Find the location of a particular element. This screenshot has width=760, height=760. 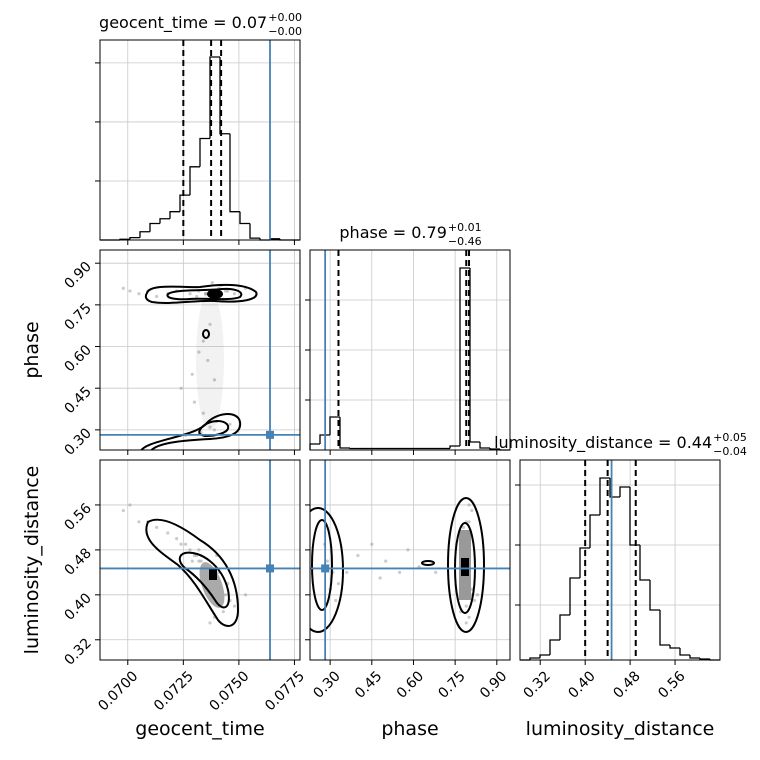

x-tick-label: 0.0700 is located at coordinates (118, 691).